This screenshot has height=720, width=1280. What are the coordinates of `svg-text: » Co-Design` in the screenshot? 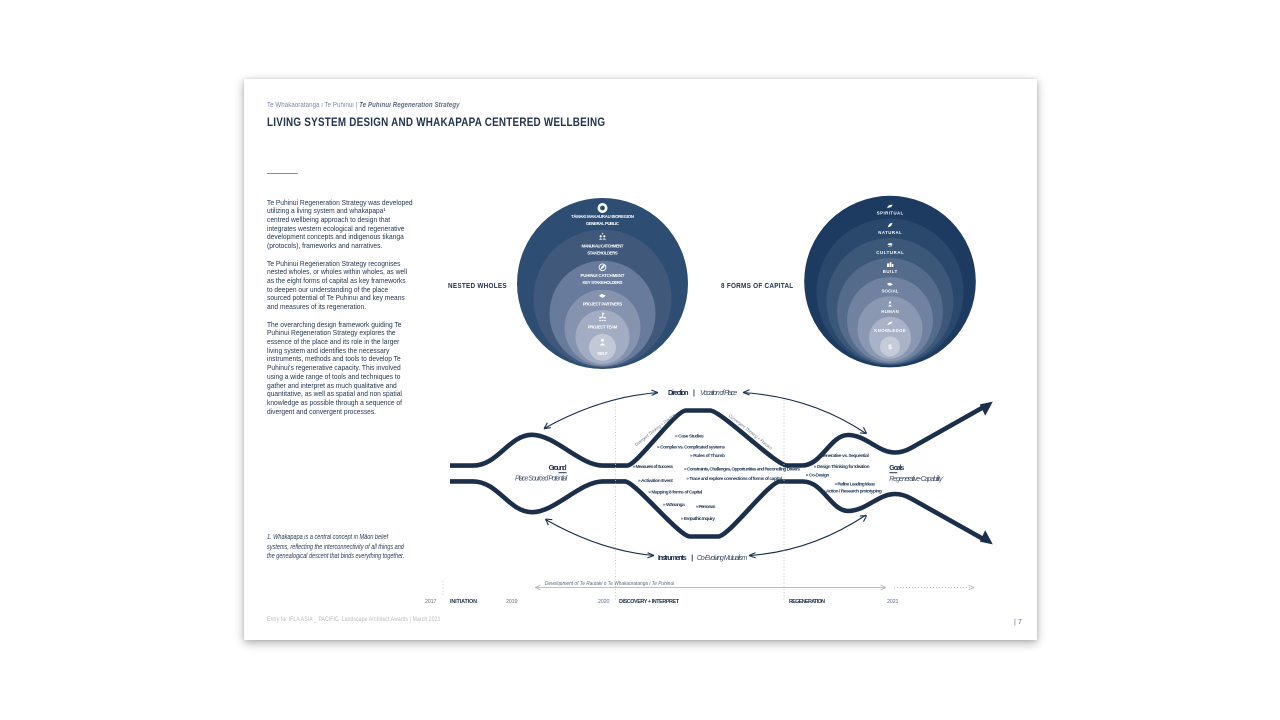 It's located at (818, 476).